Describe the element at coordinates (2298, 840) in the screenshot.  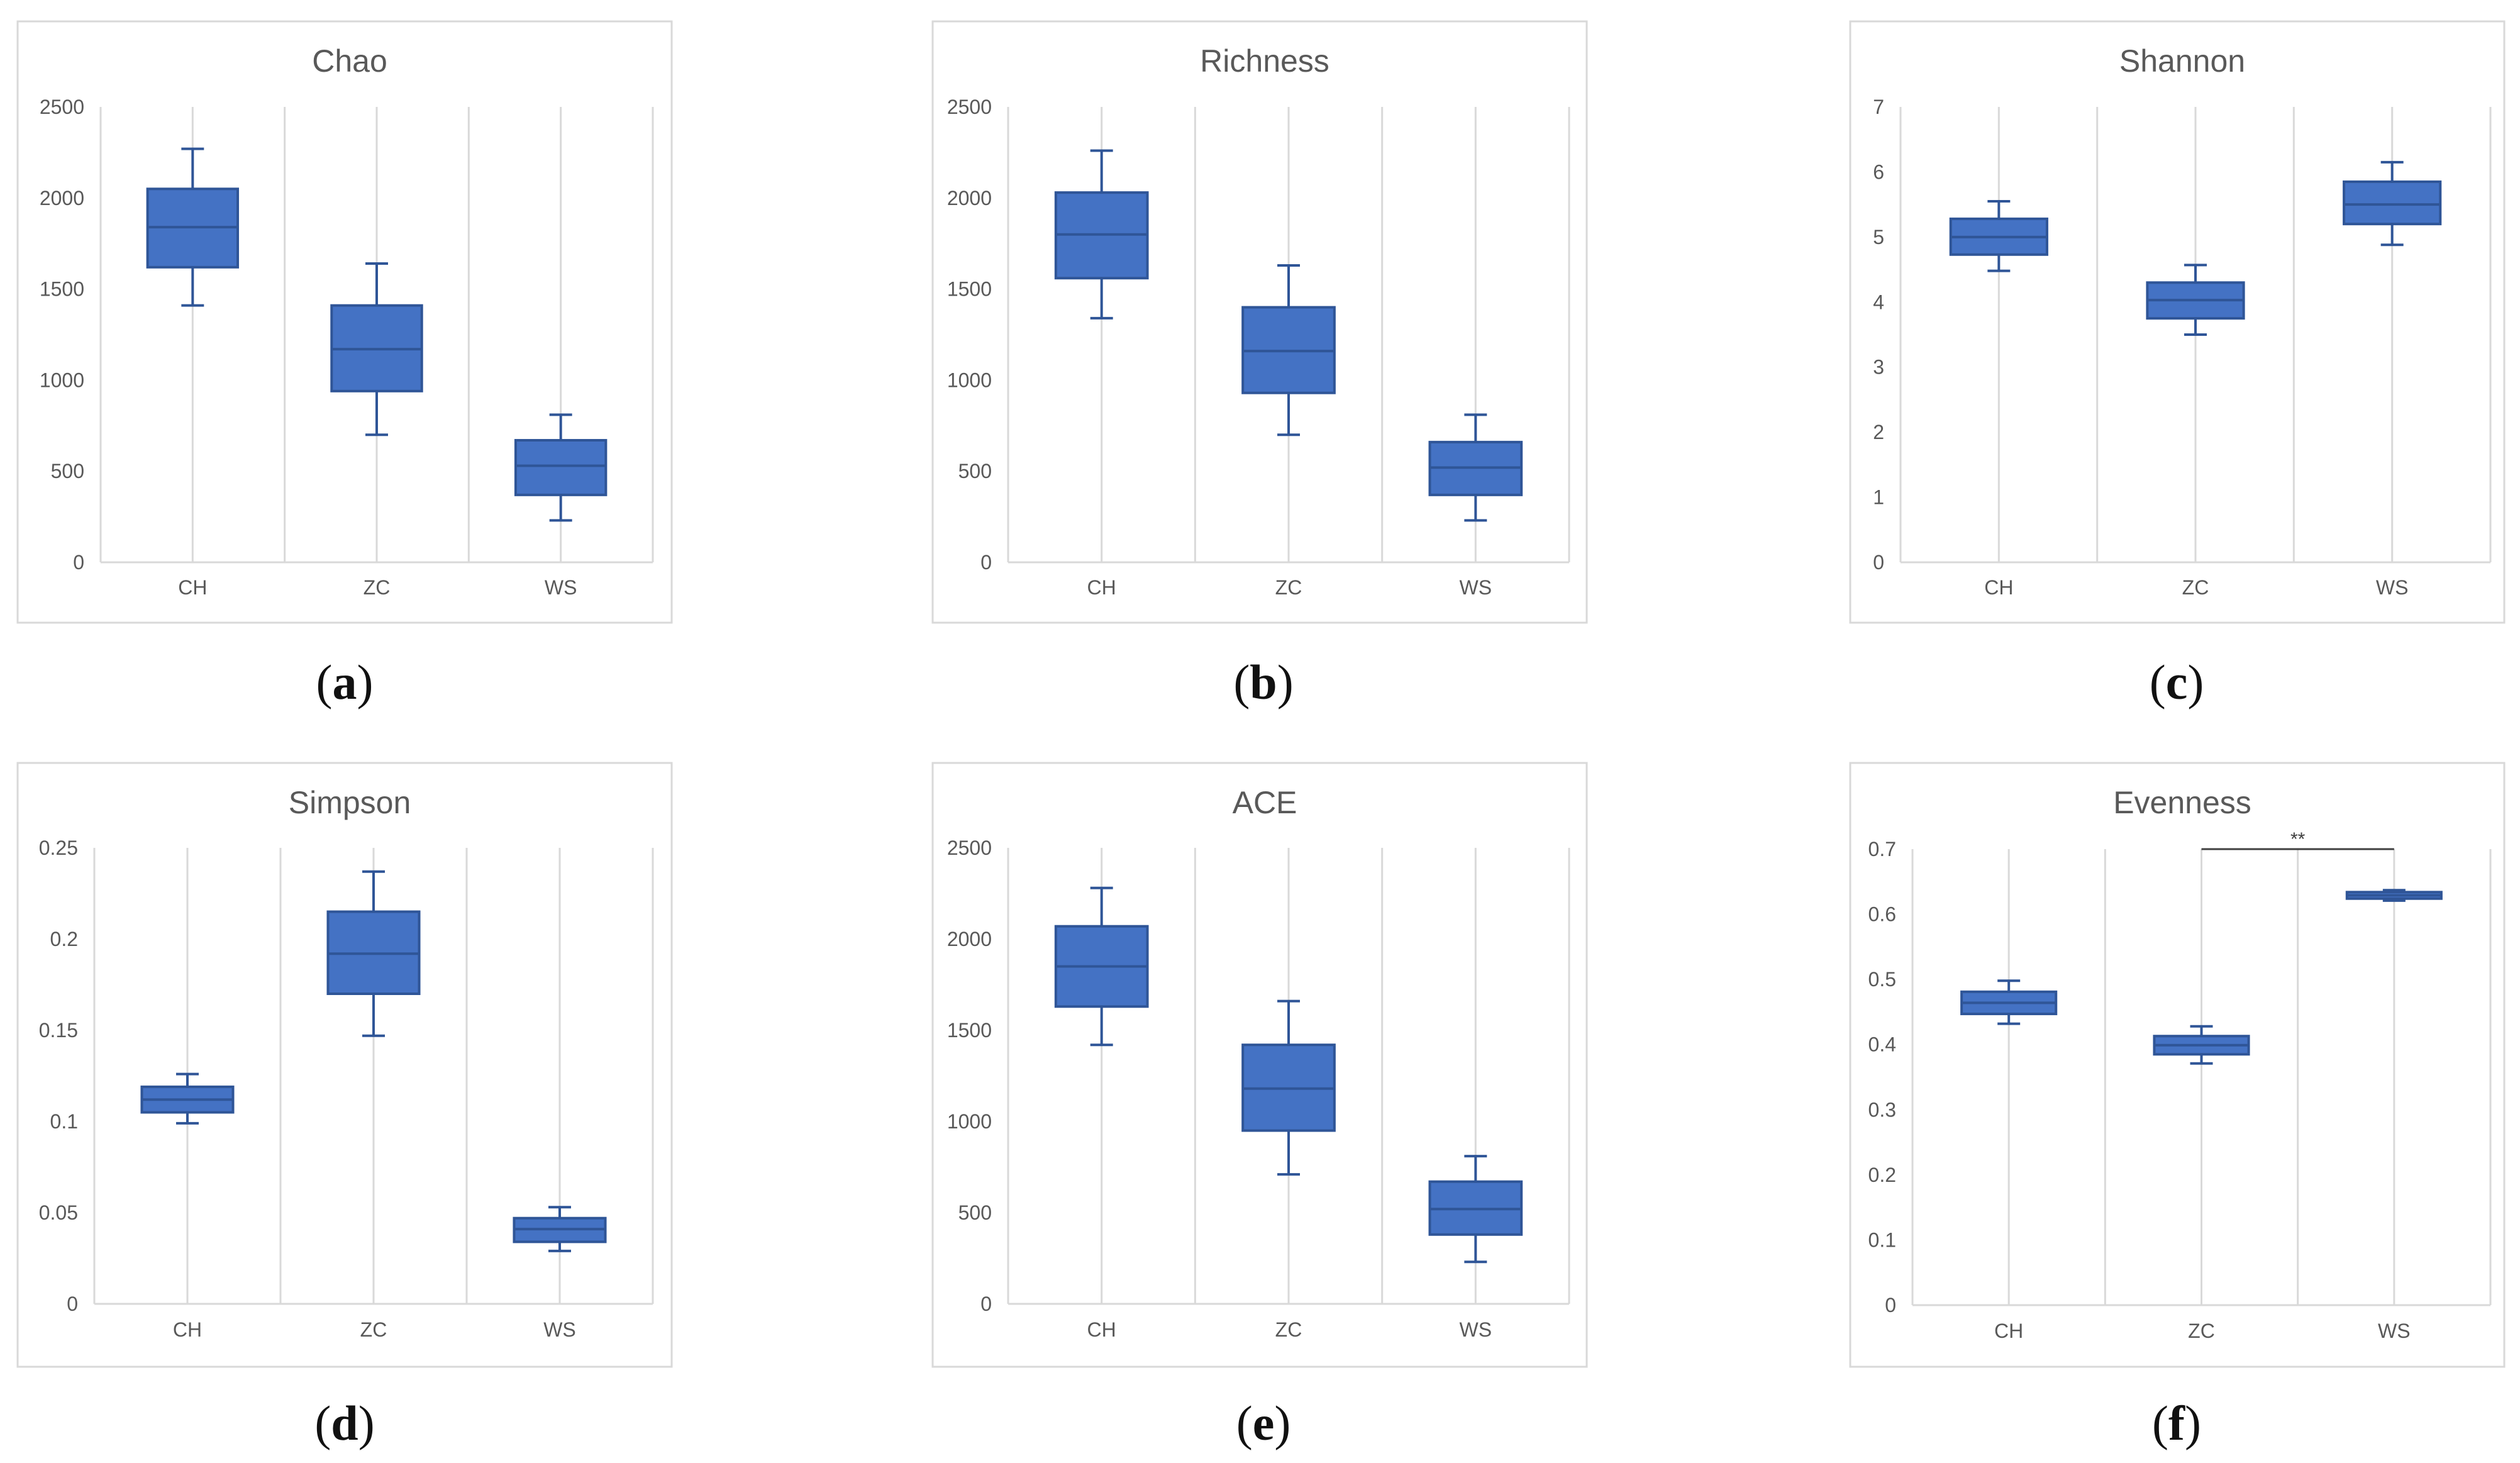
I see `significance-label: **` at that location.